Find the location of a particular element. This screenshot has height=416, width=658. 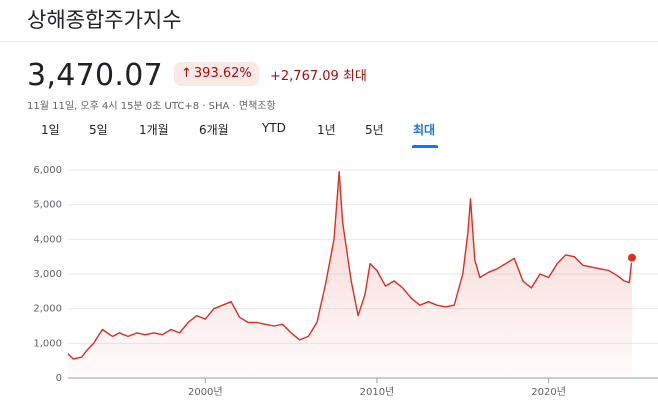

y-tick-label: 3,000 is located at coordinates (47, 274).